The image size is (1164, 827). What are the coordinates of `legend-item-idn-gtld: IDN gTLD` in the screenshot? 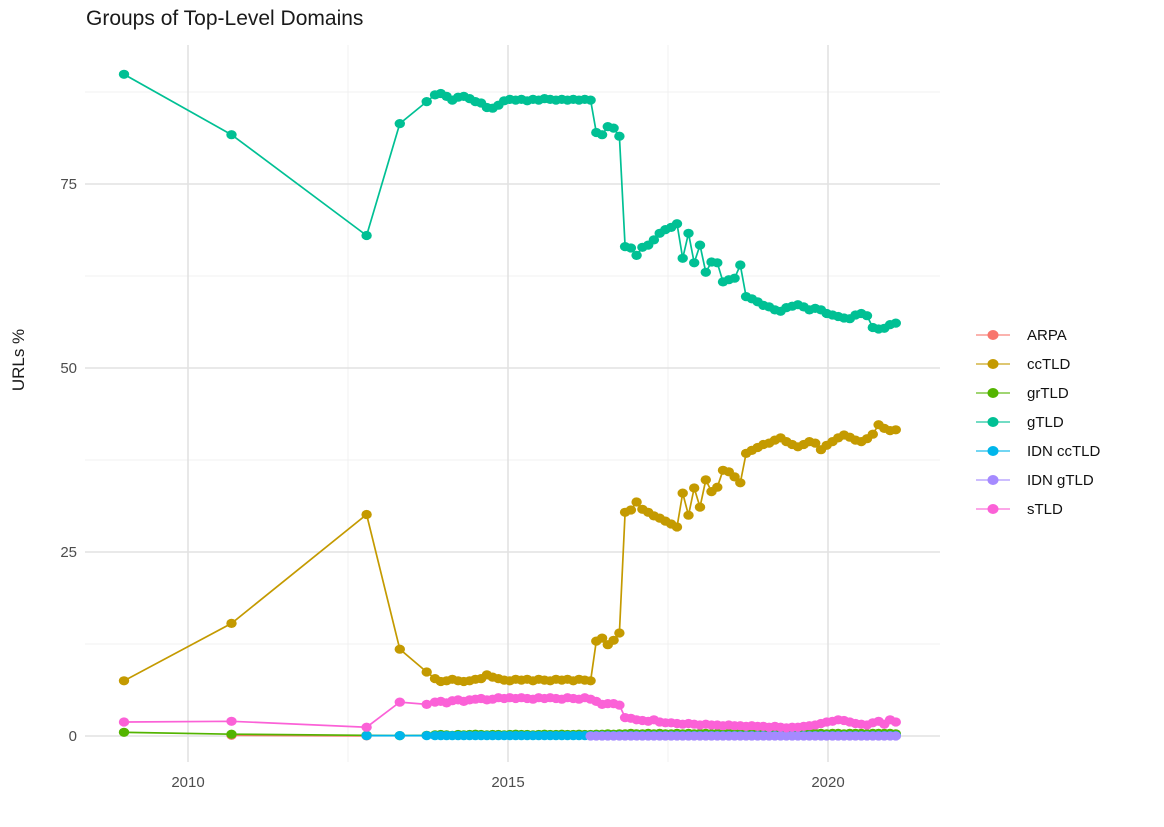 It's located at (1037, 480).